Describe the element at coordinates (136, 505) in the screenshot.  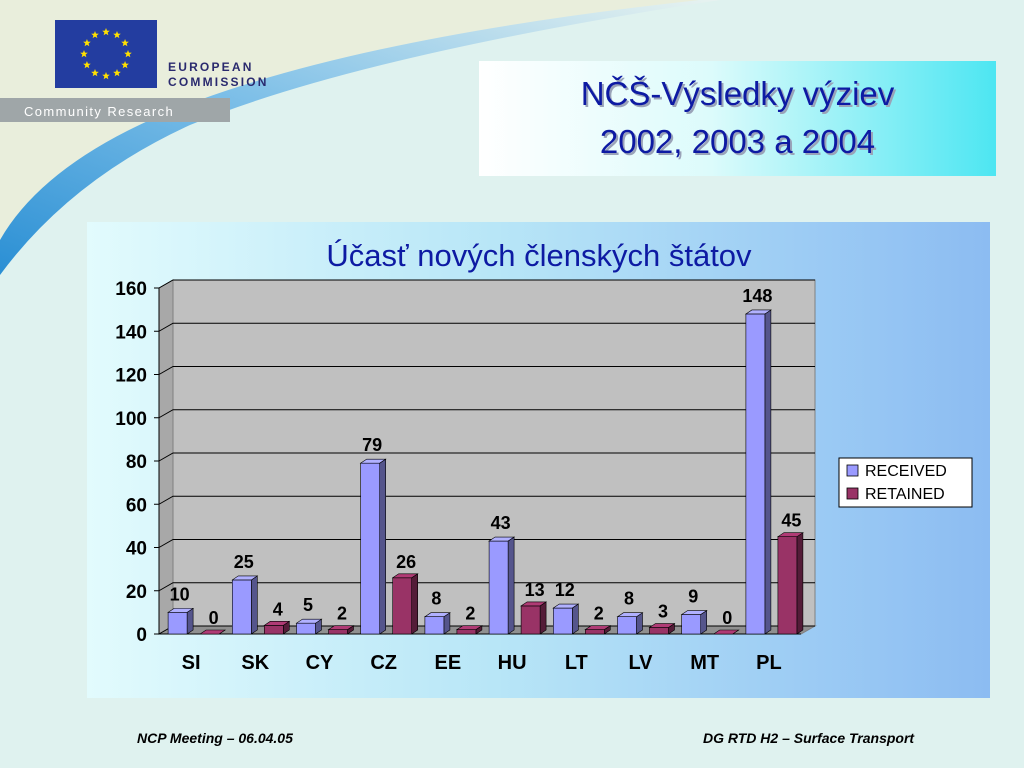
I see `y-tick-label: 60` at that location.